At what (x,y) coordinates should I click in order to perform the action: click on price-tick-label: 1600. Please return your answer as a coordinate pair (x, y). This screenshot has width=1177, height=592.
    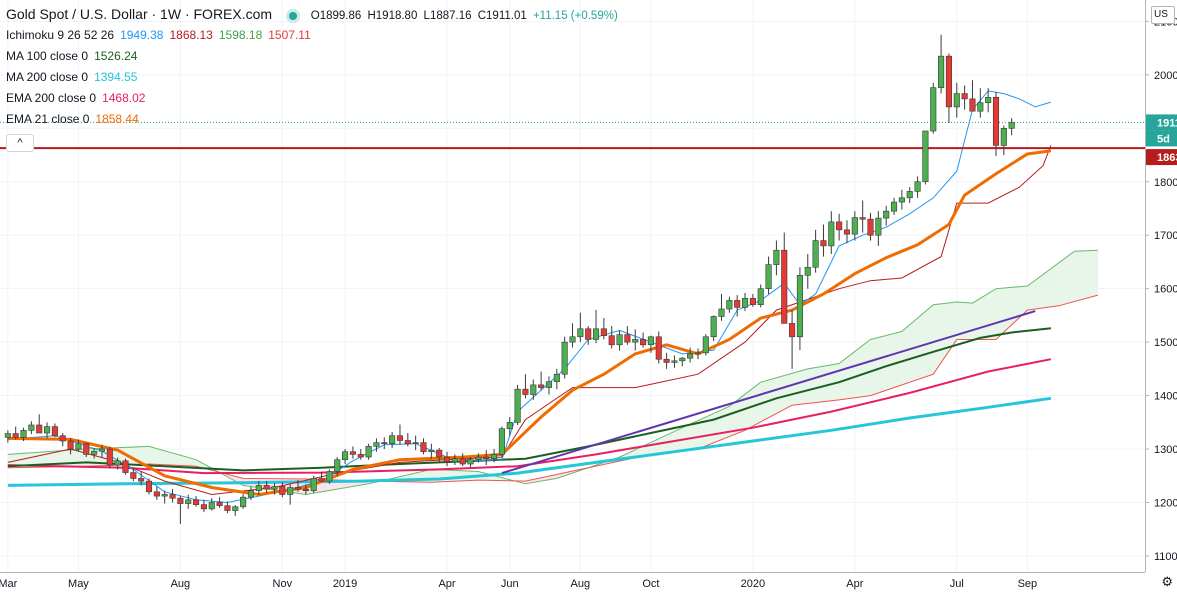
    Looking at the image, I should click on (1165, 290).